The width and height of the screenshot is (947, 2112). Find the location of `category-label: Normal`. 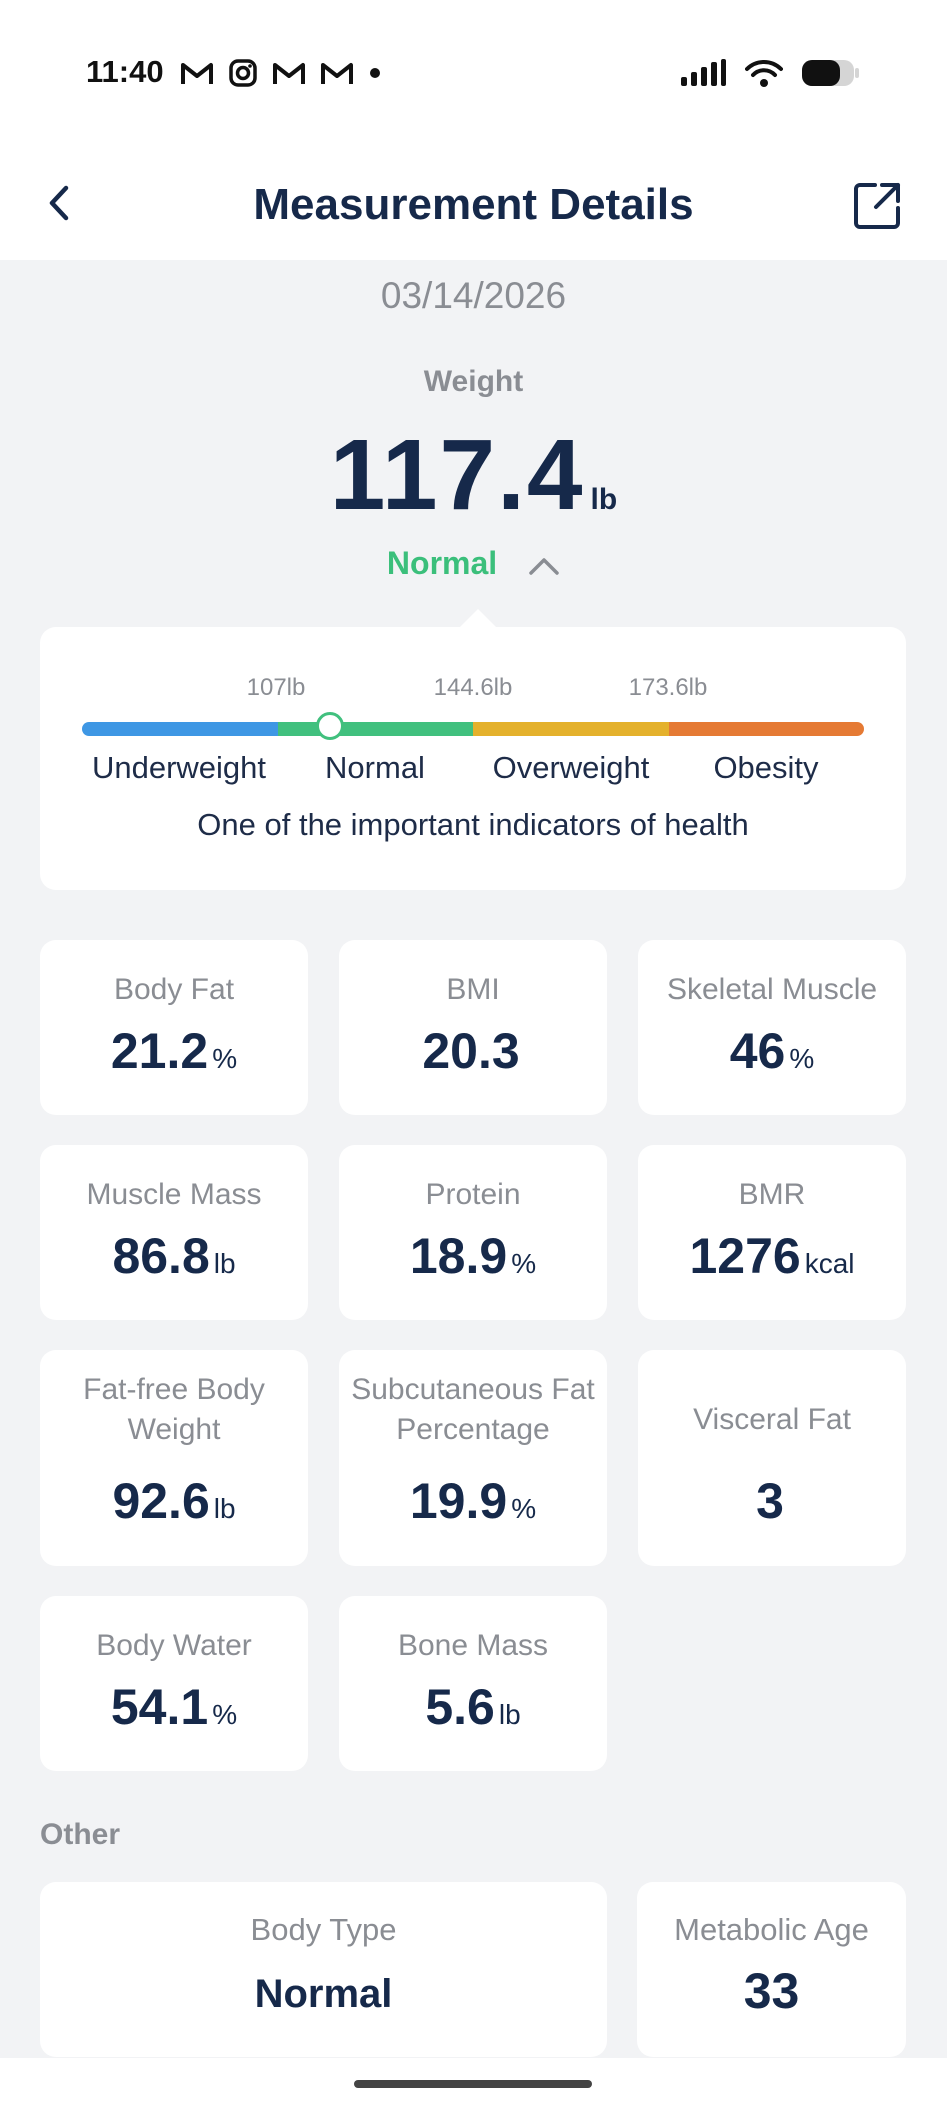

category-label: Normal is located at coordinates (375, 767).